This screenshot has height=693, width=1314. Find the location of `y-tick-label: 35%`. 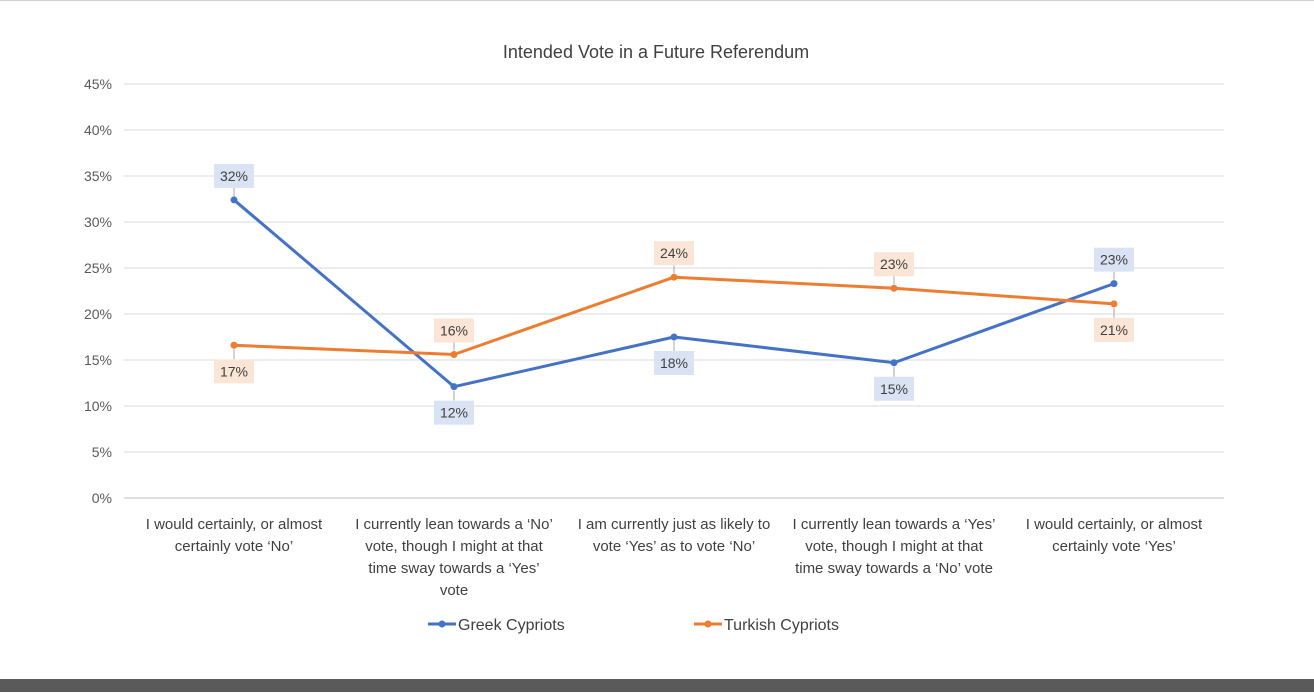

y-tick-label: 35% is located at coordinates (98, 176).